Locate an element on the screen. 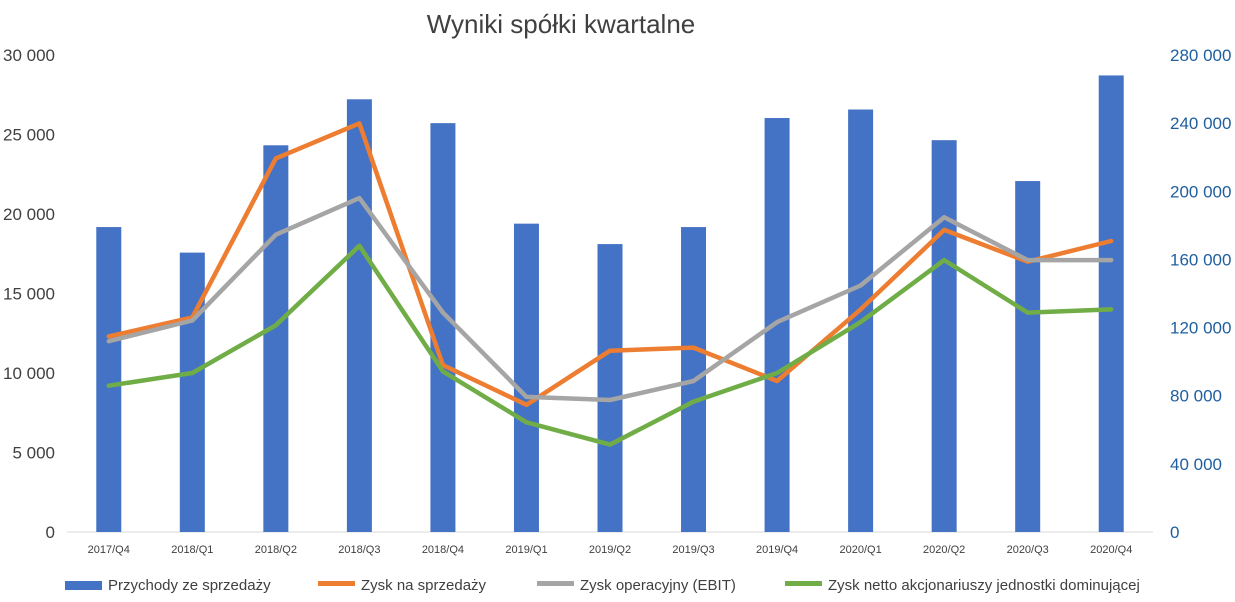 The height and width of the screenshot is (602, 1235). x-axis-tick-label: 2020/Q1 is located at coordinates (861, 550).